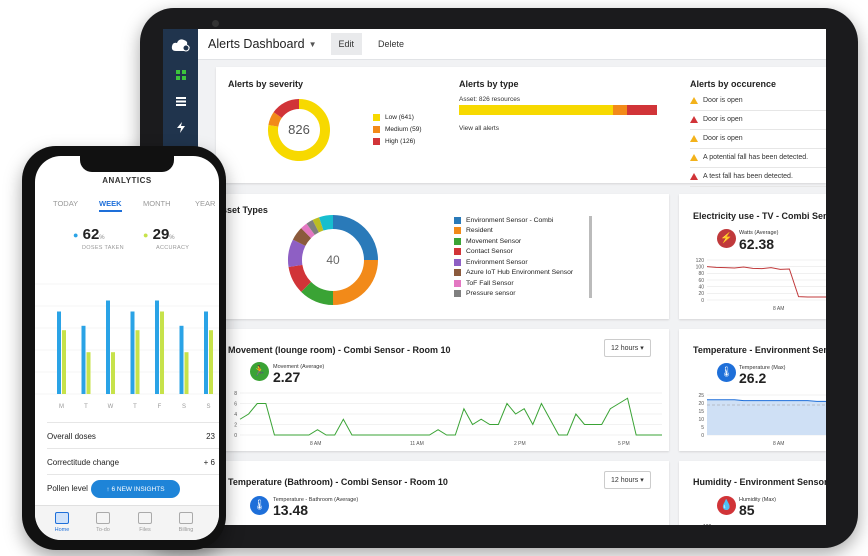  I want to click on list-icon, so click(180, 101).